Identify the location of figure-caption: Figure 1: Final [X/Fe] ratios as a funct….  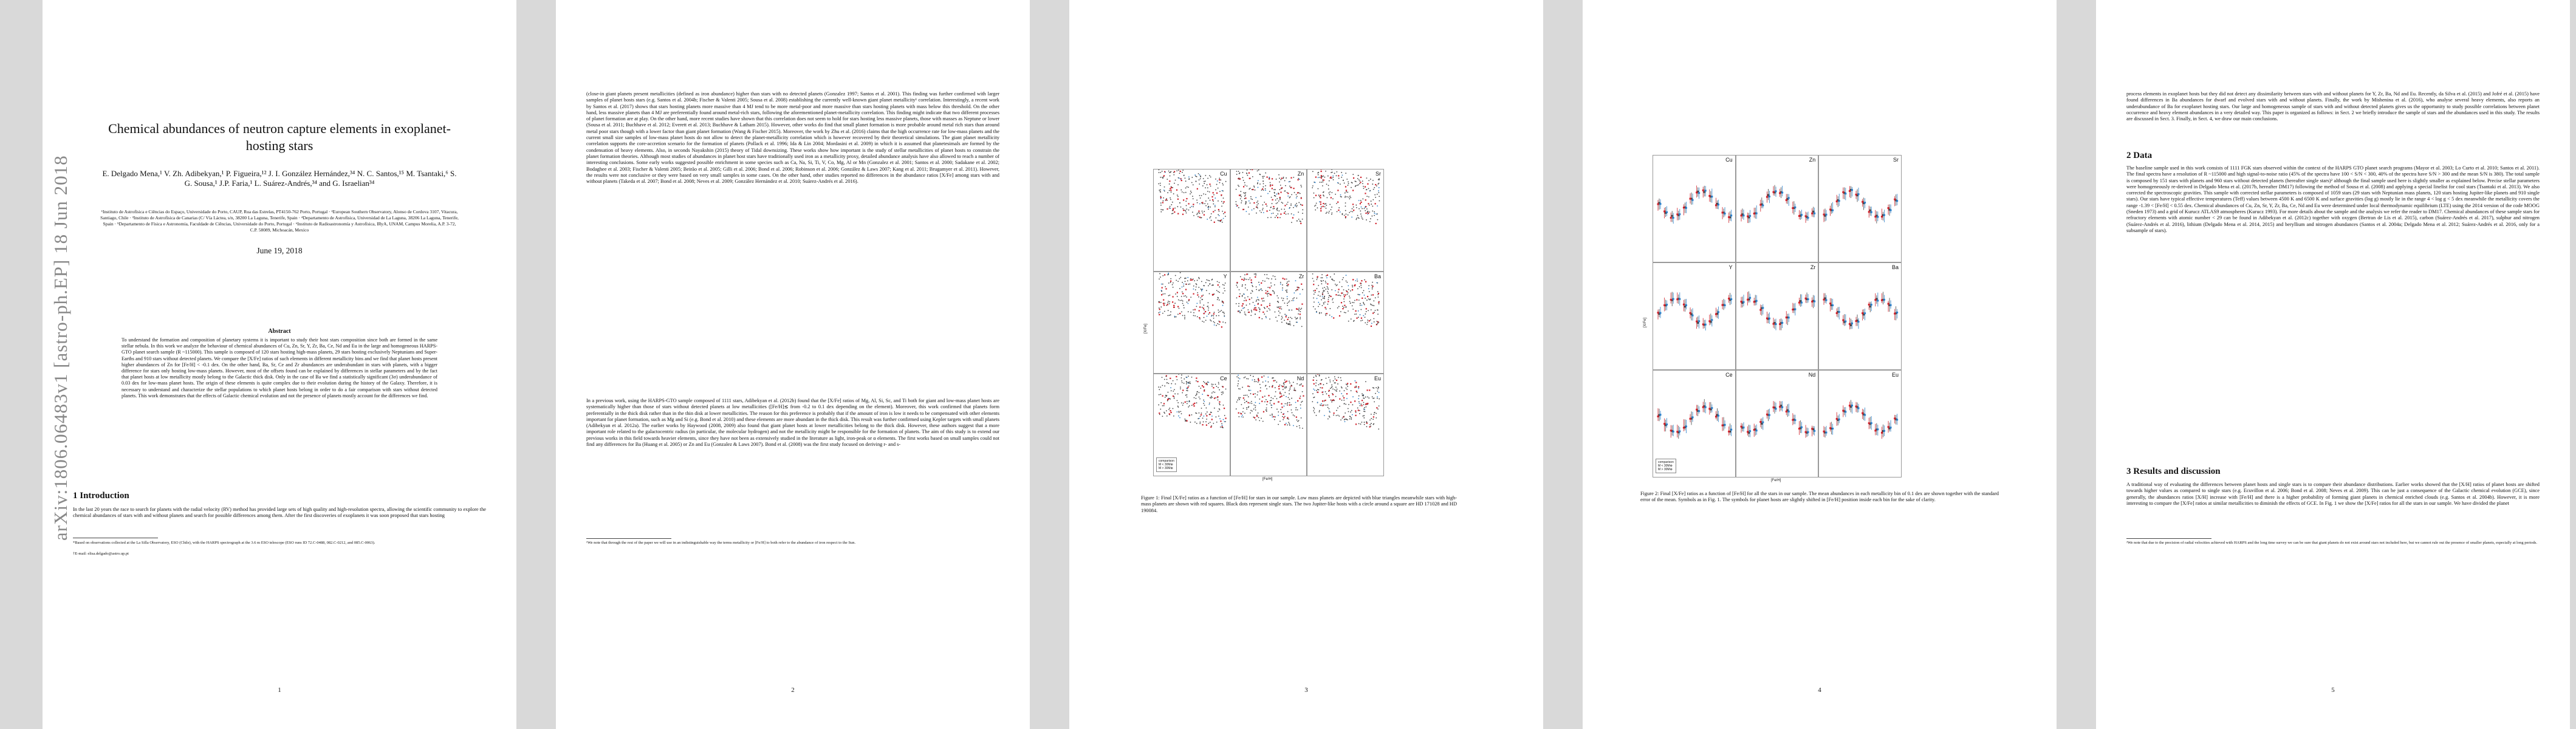
(1299, 504).